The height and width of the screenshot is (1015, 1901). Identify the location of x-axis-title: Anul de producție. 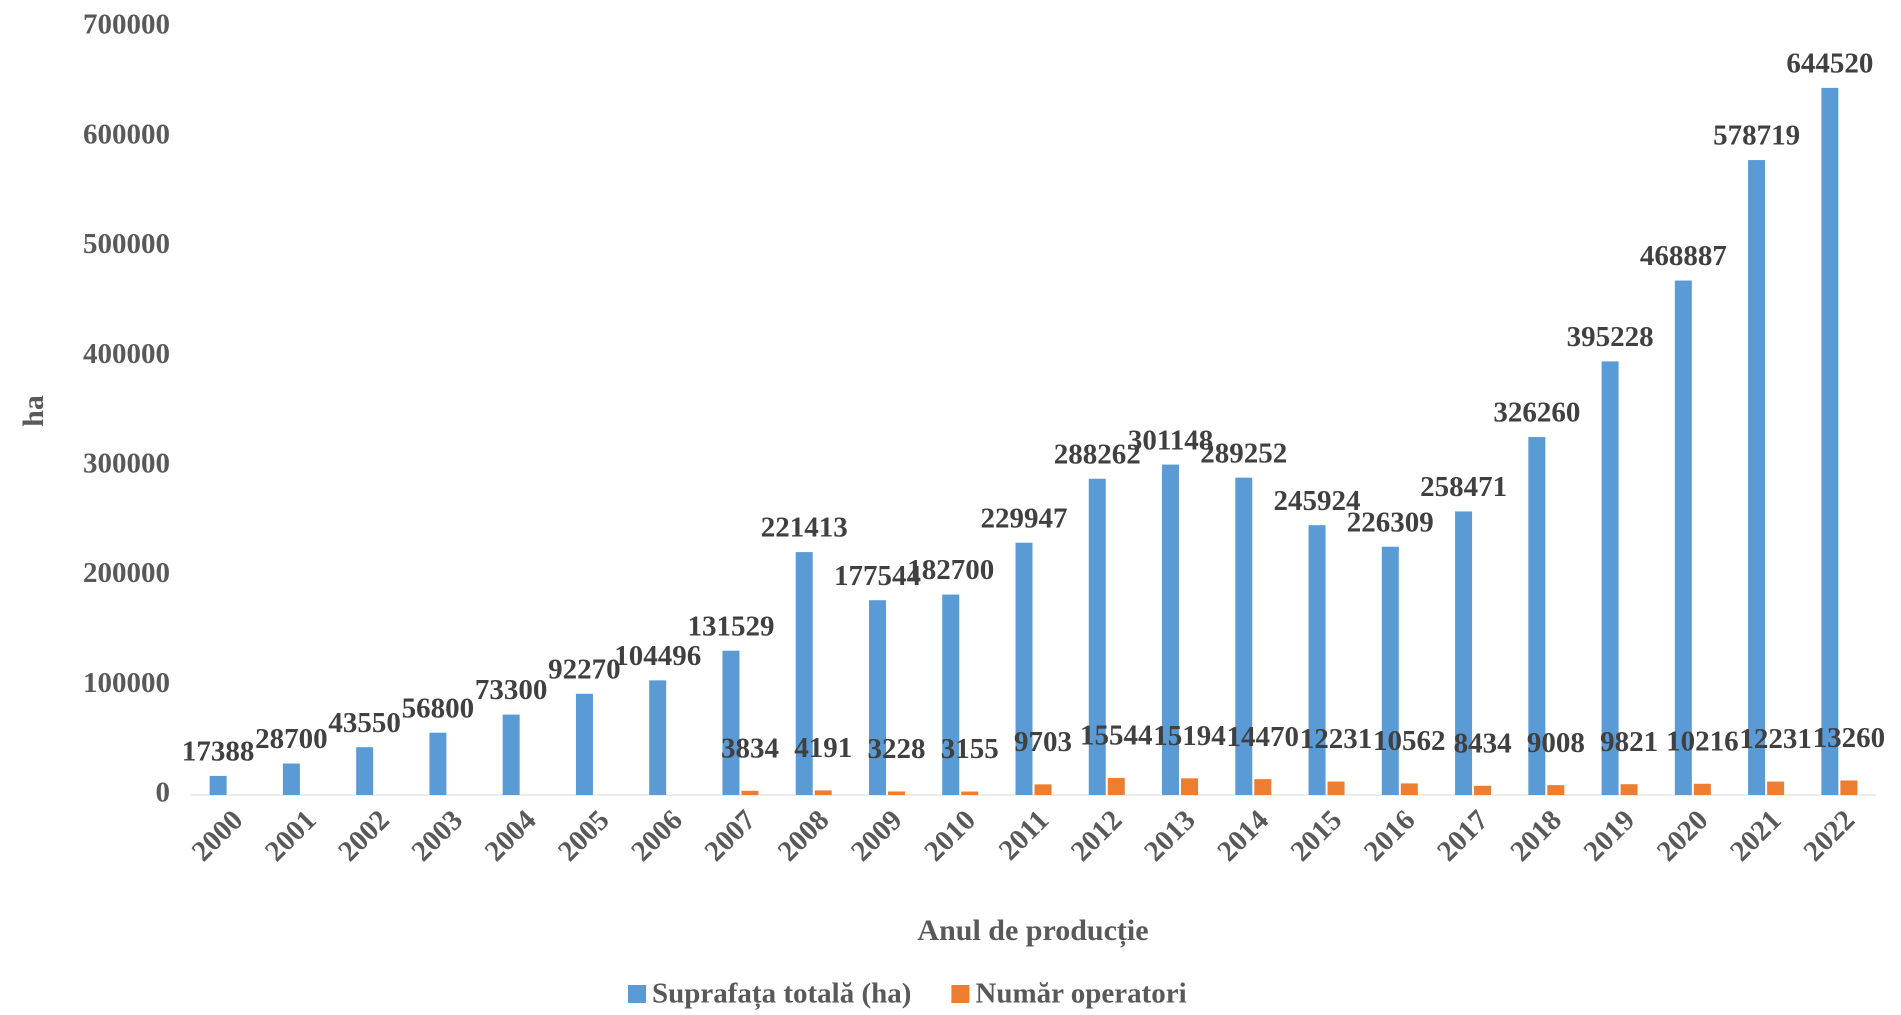
(1032, 931).